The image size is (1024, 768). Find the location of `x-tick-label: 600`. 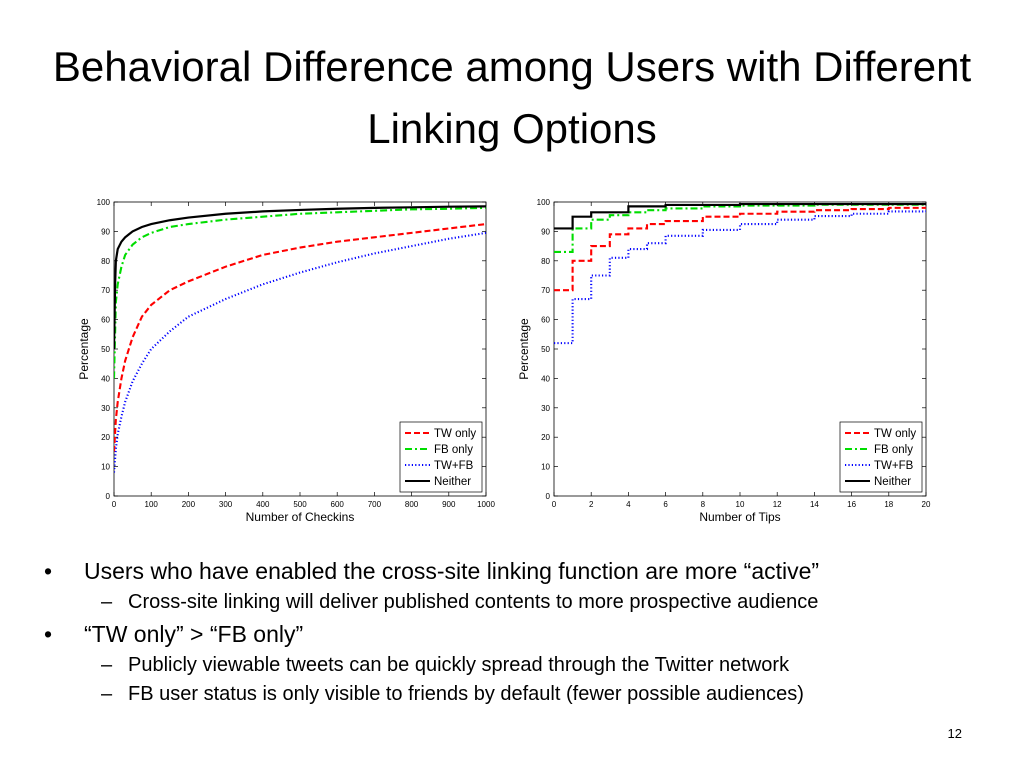

x-tick-label: 600 is located at coordinates (338, 504).